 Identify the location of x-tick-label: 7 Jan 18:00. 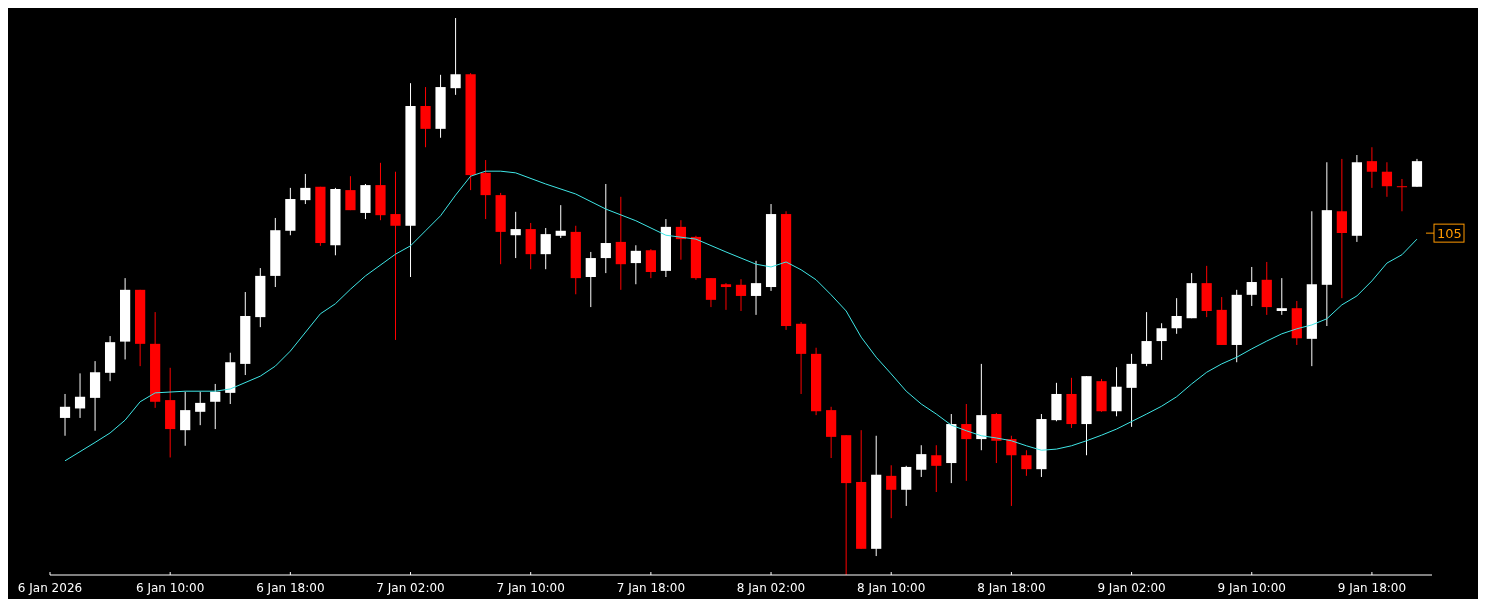
(651, 588).